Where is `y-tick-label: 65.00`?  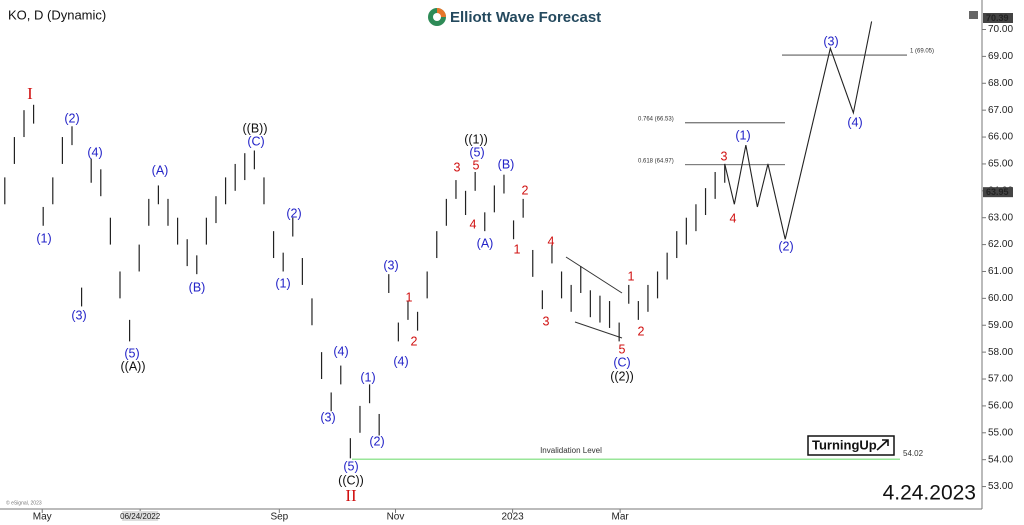 y-tick-label: 65.00 is located at coordinates (1000, 164).